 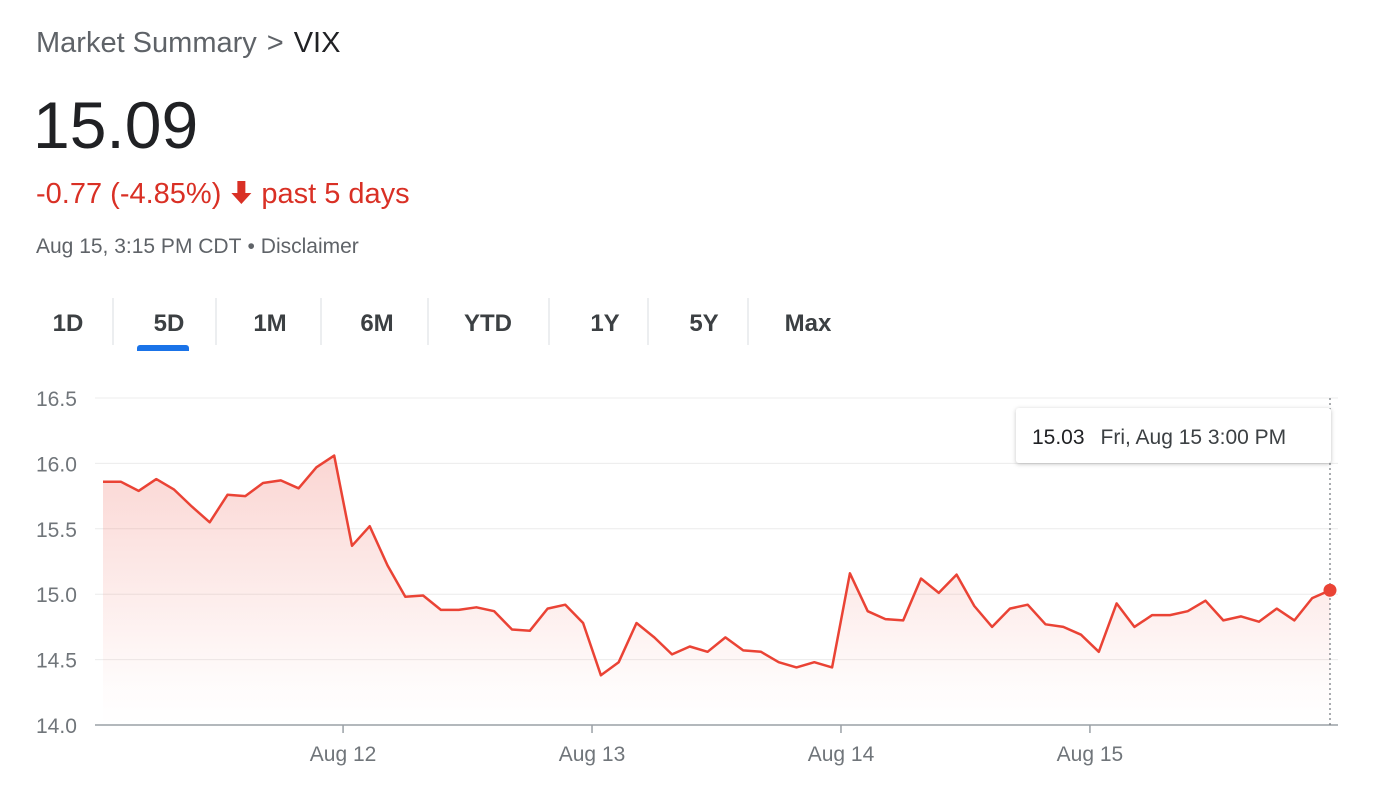 What do you see at coordinates (488, 323) in the screenshot?
I see `range-tab: YTD` at bounding box center [488, 323].